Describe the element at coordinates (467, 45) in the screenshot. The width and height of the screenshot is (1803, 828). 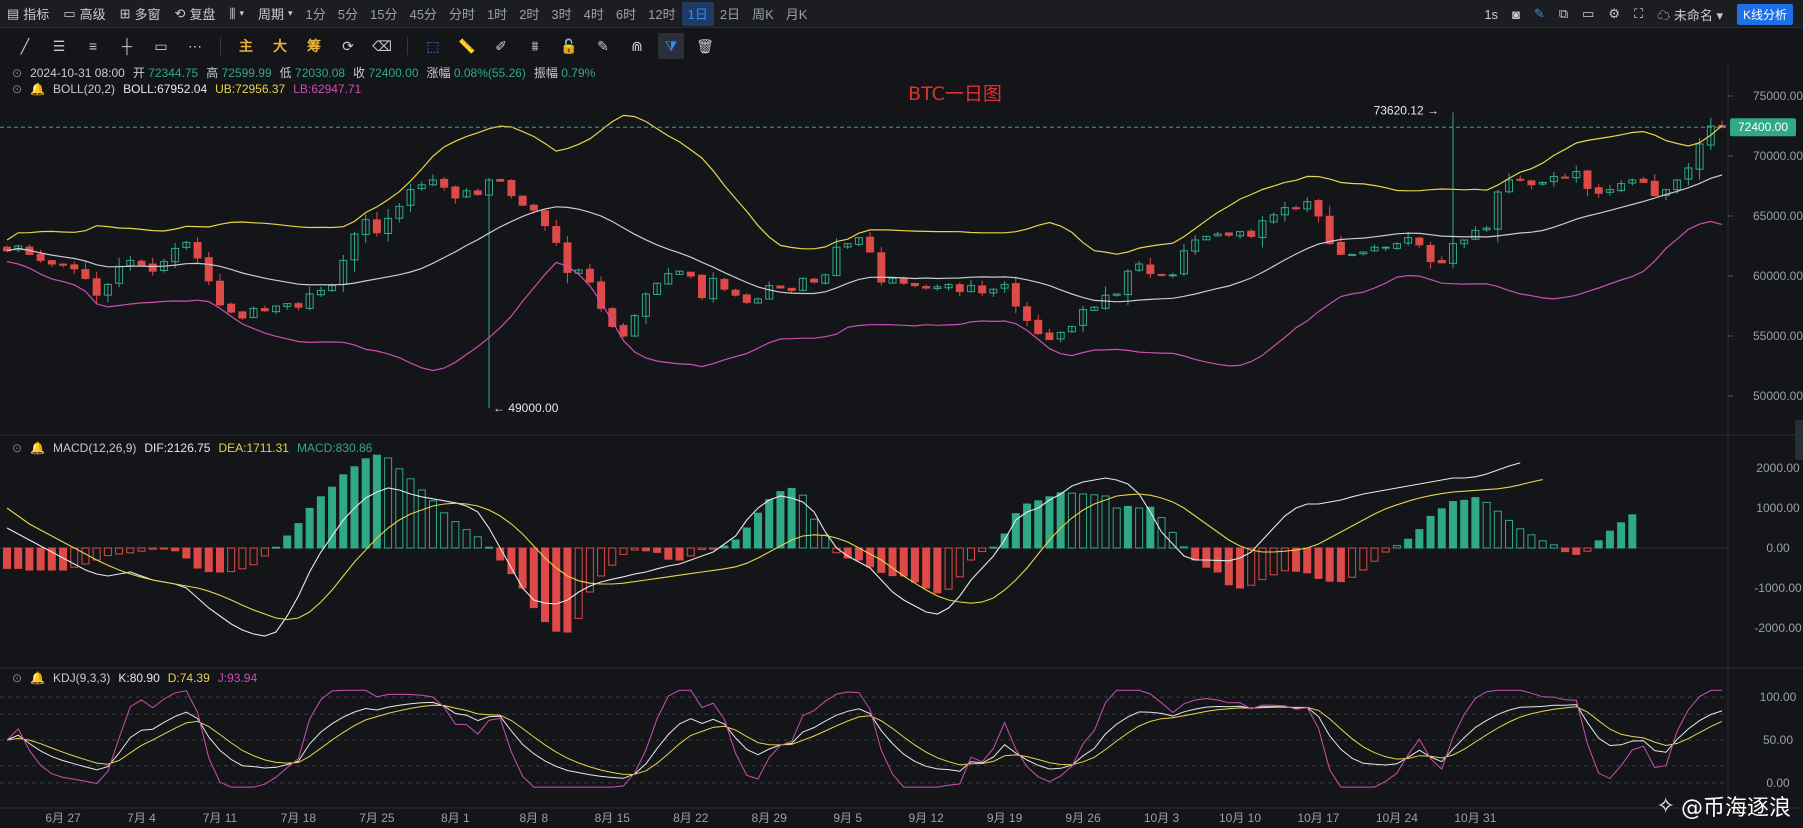
I see `ruler-icon: 📏` at that location.